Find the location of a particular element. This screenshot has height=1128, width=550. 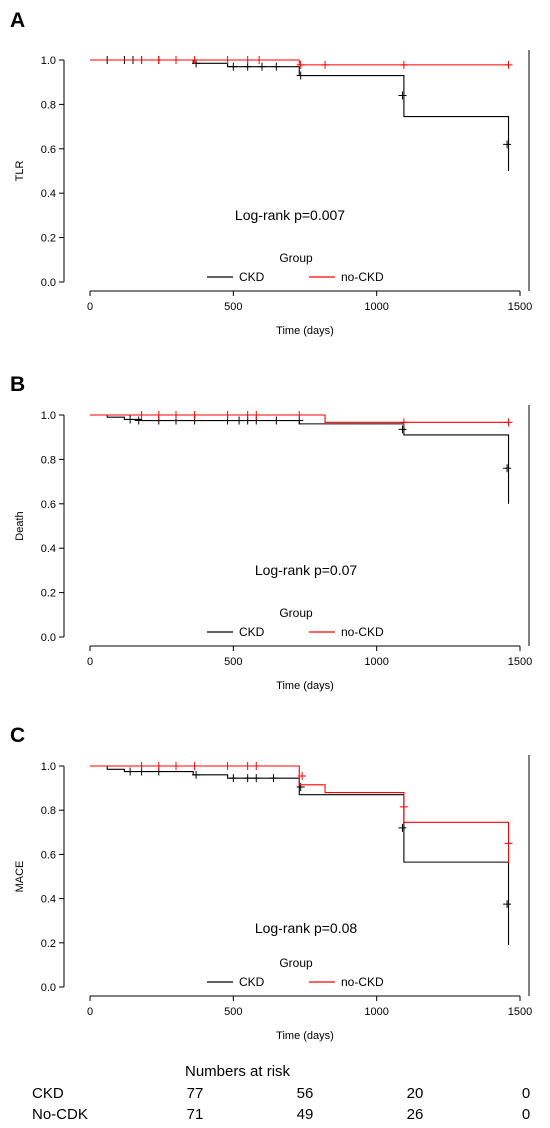

panel-letter: C is located at coordinates (17, 735).